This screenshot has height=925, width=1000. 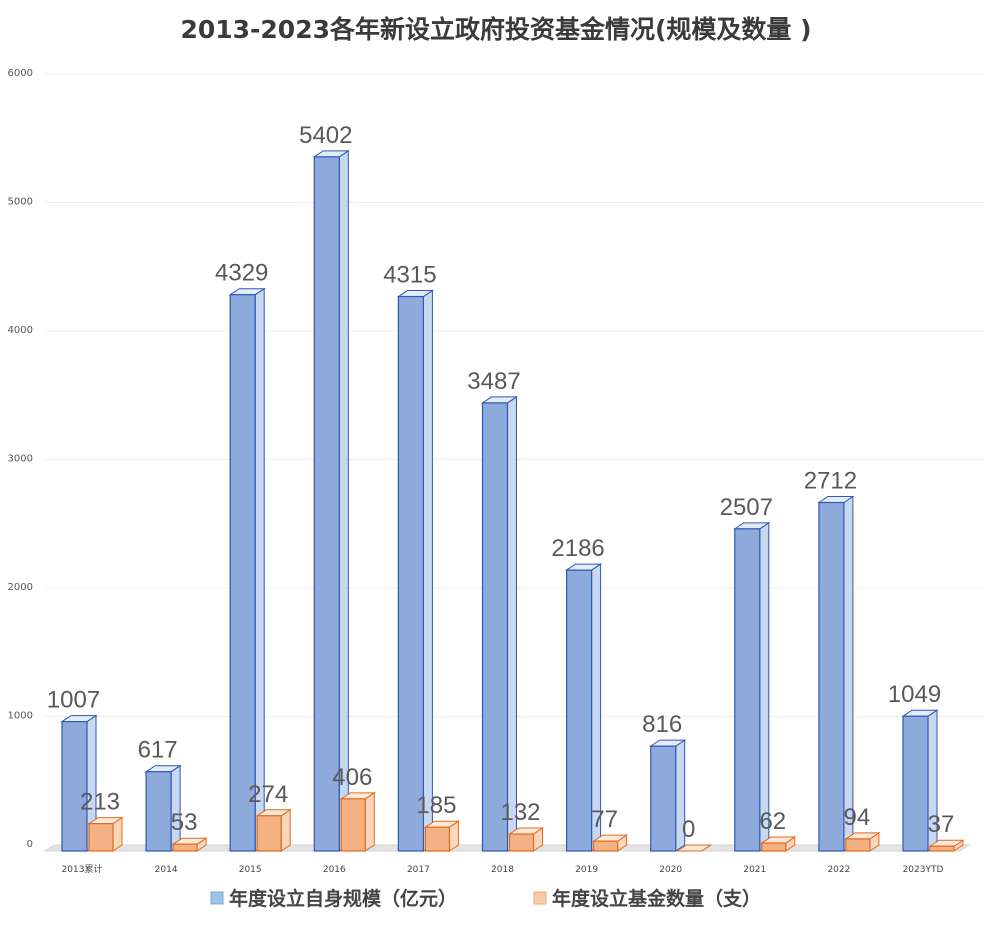 I want to click on bar-series2-2014, so click(x=189, y=844).